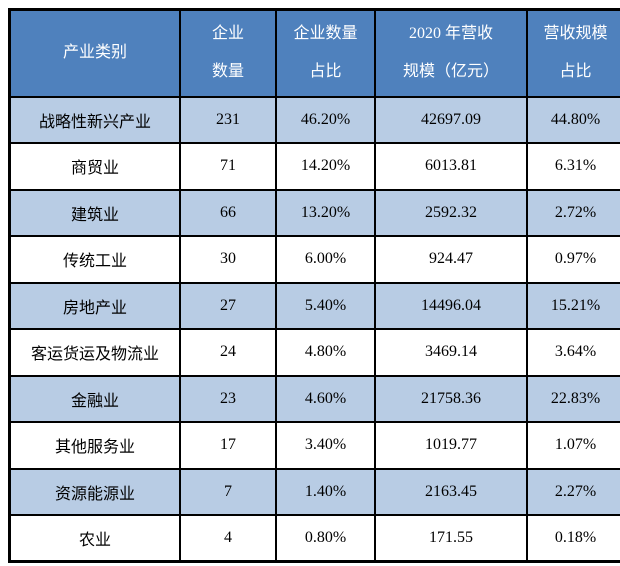 This screenshot has height=566, width=620. What do you see at coordinates (325, 166) in the screenshot?
I see `cell-enterprise-count-share: 14.20%` at bounding box center [325, 166].